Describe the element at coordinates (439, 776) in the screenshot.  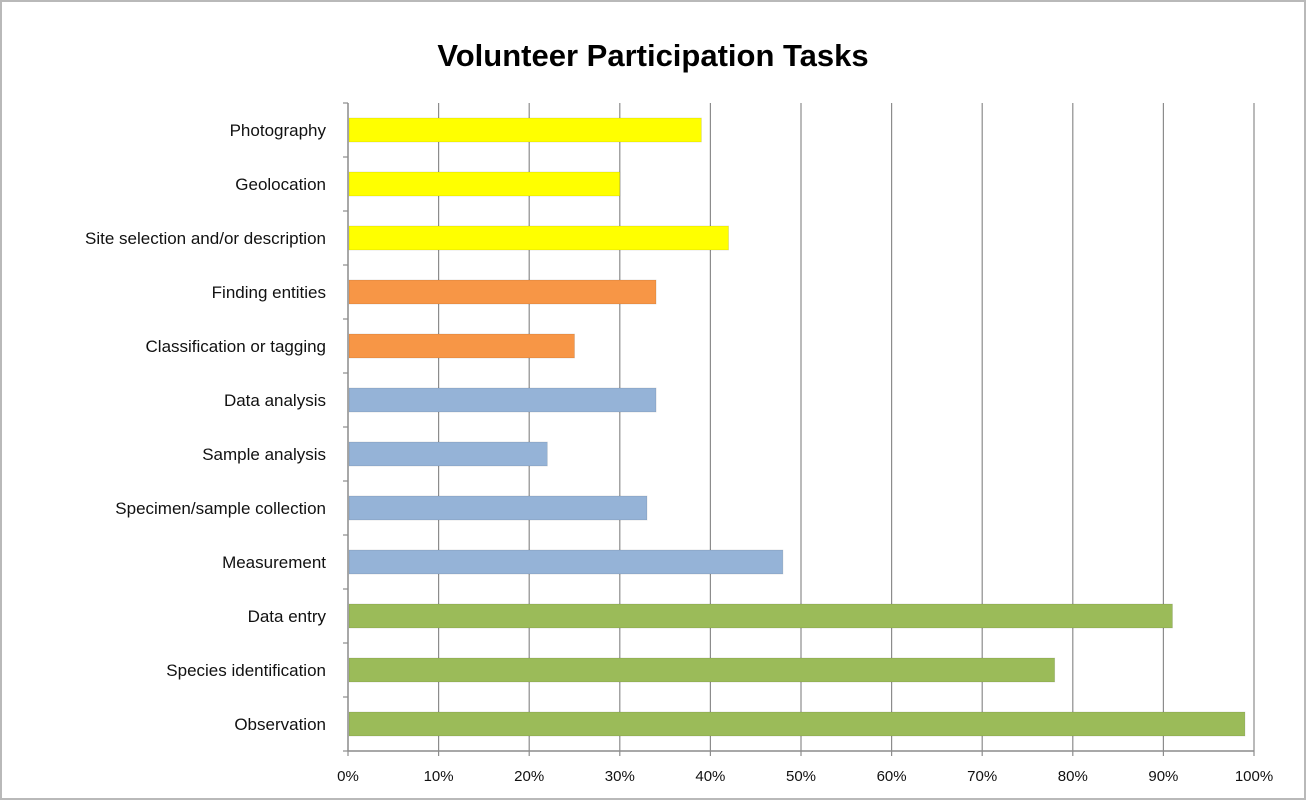
I see `x-tick-label: 10%` at that location.